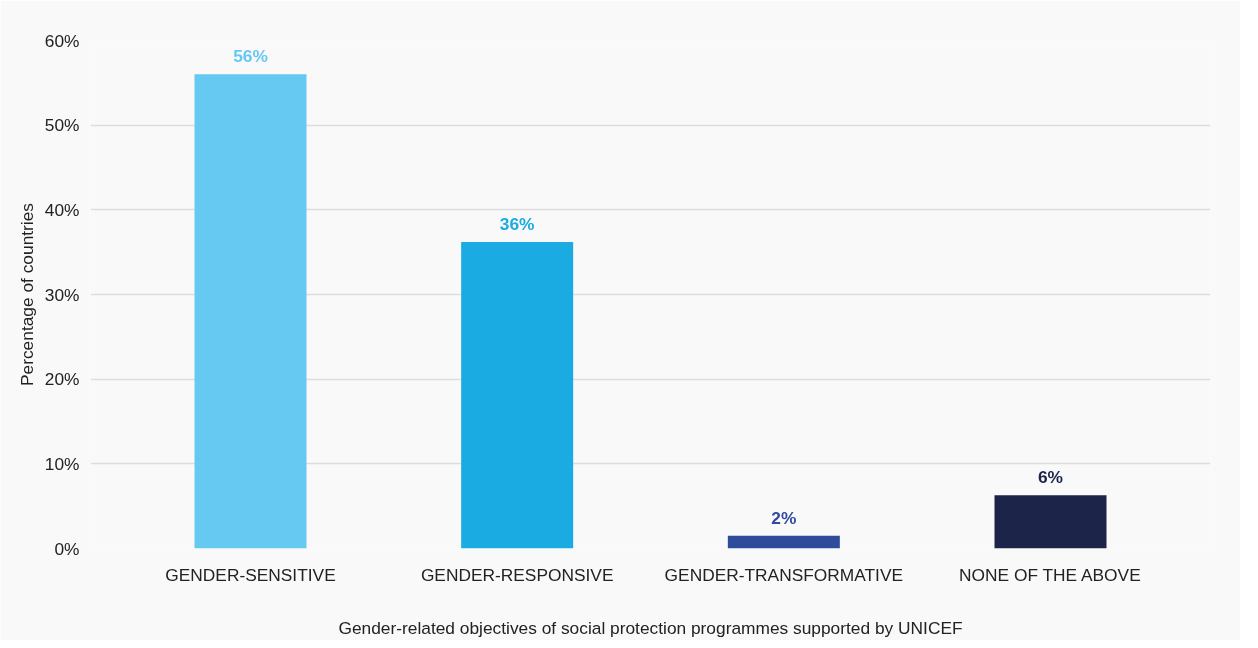 The image size is (1258, 648). What do you see at coordinates (784, 517) in the screenshot?
I see `data-label: 2%` at bounding box center [784, 517].